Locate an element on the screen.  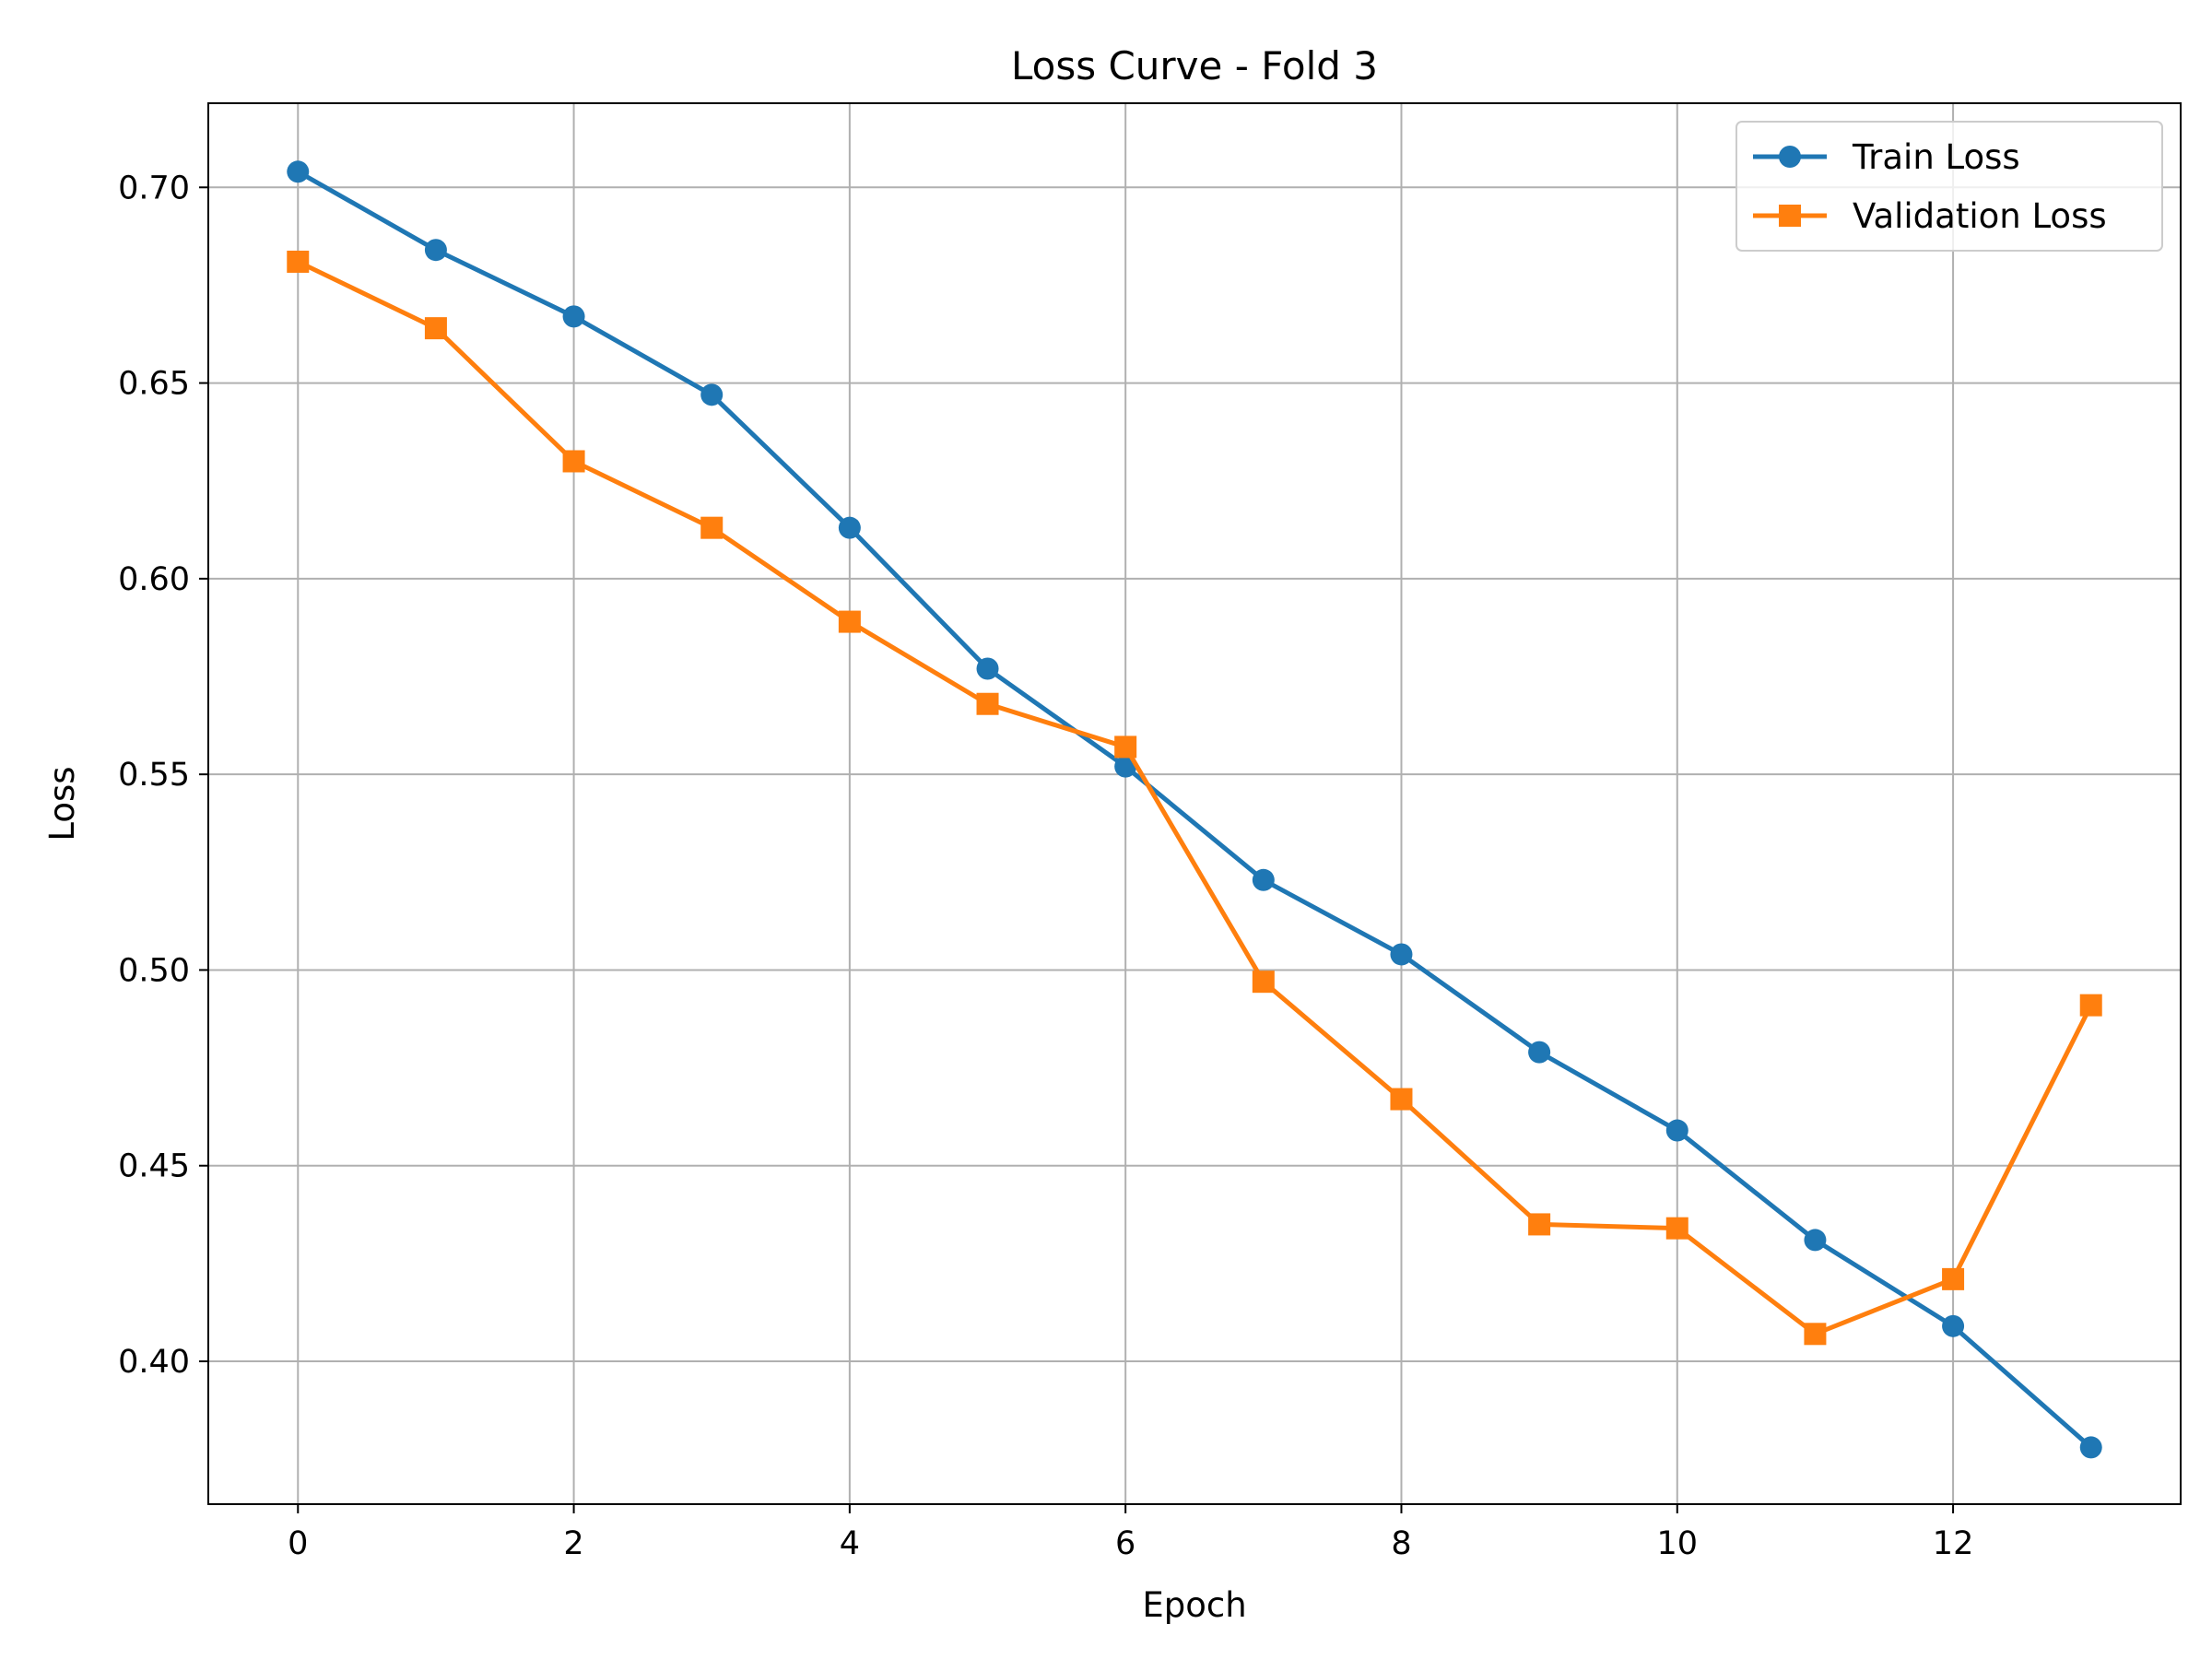
x-axis-ticks: 0 2 4 6 8 10 12 is located at coordinates (1130, 1533).